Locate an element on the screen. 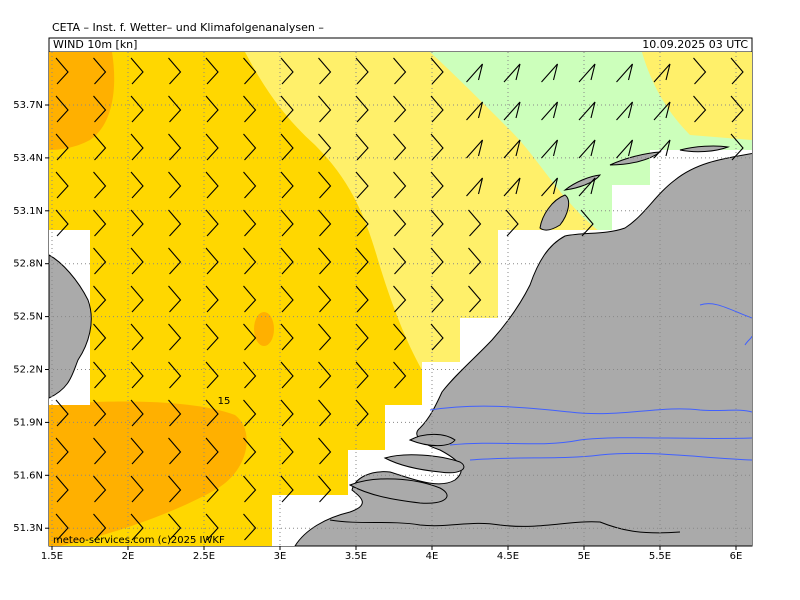 Image resolution: width=800 pixels, height=600 pixels. field-label: WIND 10m [kn] is located at coordinates (95, 44).